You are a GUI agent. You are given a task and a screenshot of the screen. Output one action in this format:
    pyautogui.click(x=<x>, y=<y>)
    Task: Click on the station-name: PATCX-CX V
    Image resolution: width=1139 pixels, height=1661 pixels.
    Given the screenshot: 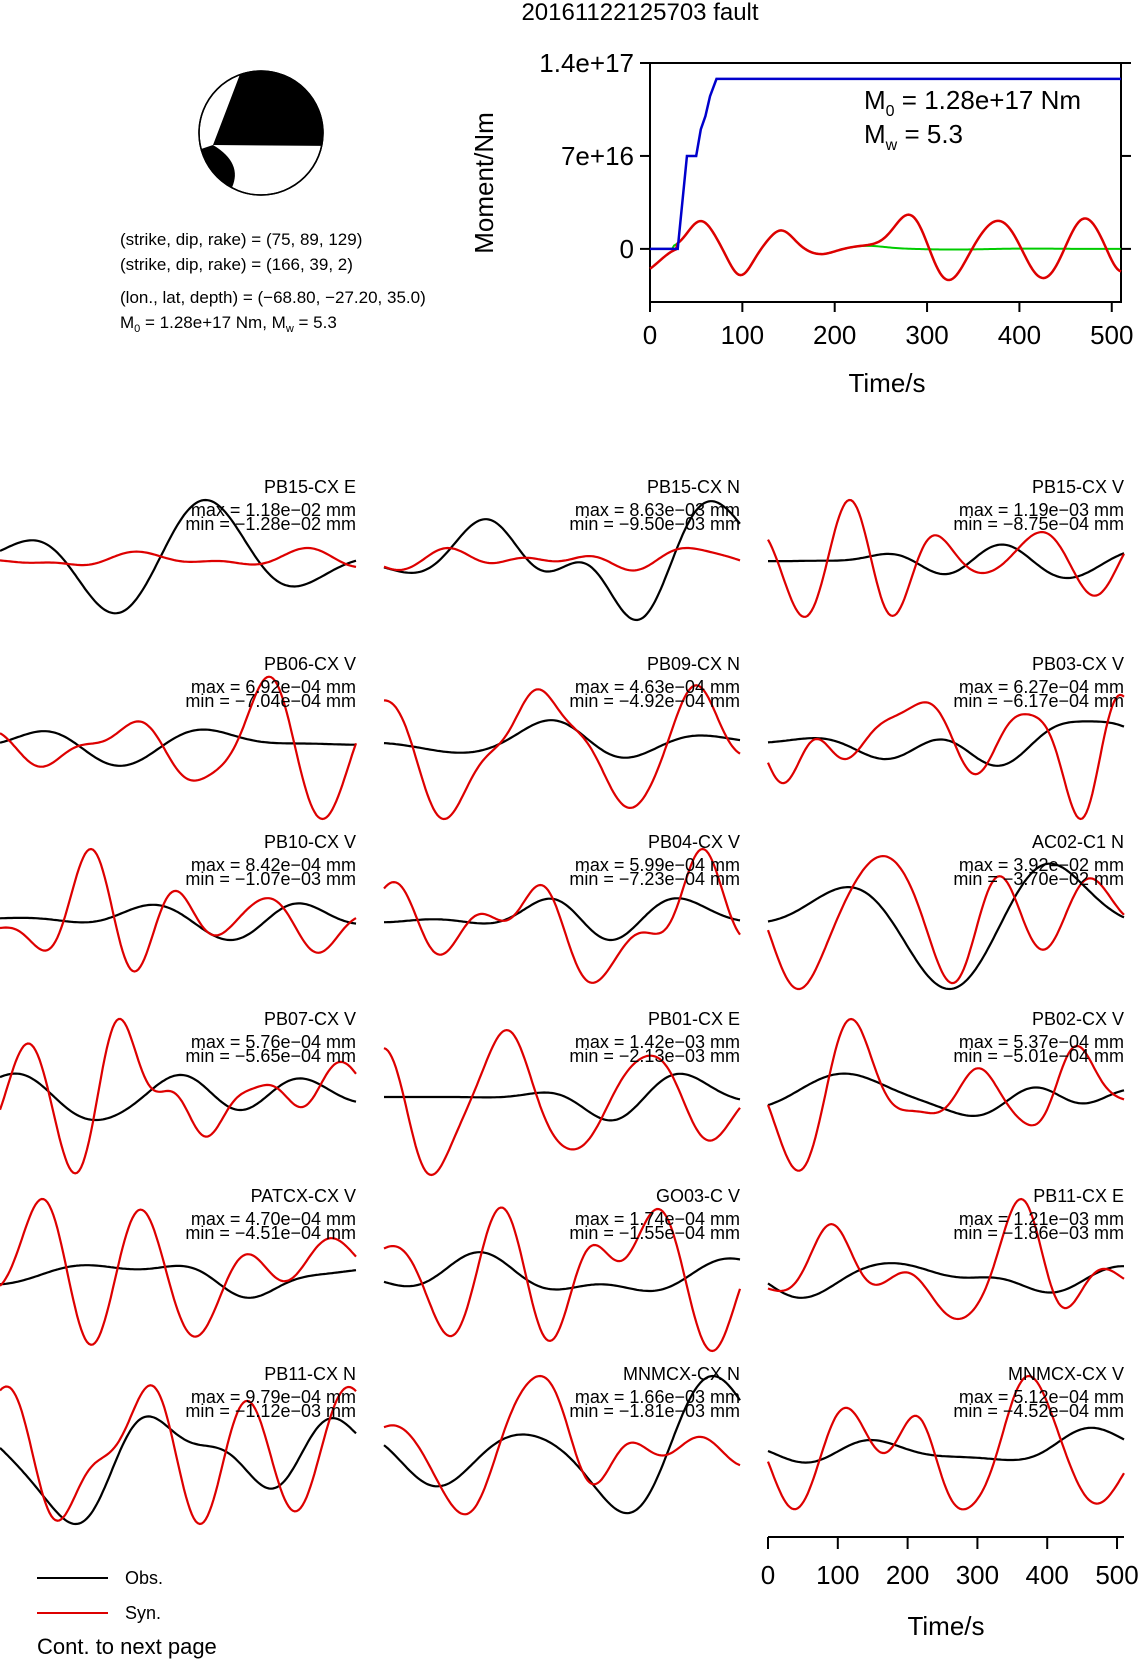 What is the action you would take?
    pyautogui.click(x=303, y=1196)
    